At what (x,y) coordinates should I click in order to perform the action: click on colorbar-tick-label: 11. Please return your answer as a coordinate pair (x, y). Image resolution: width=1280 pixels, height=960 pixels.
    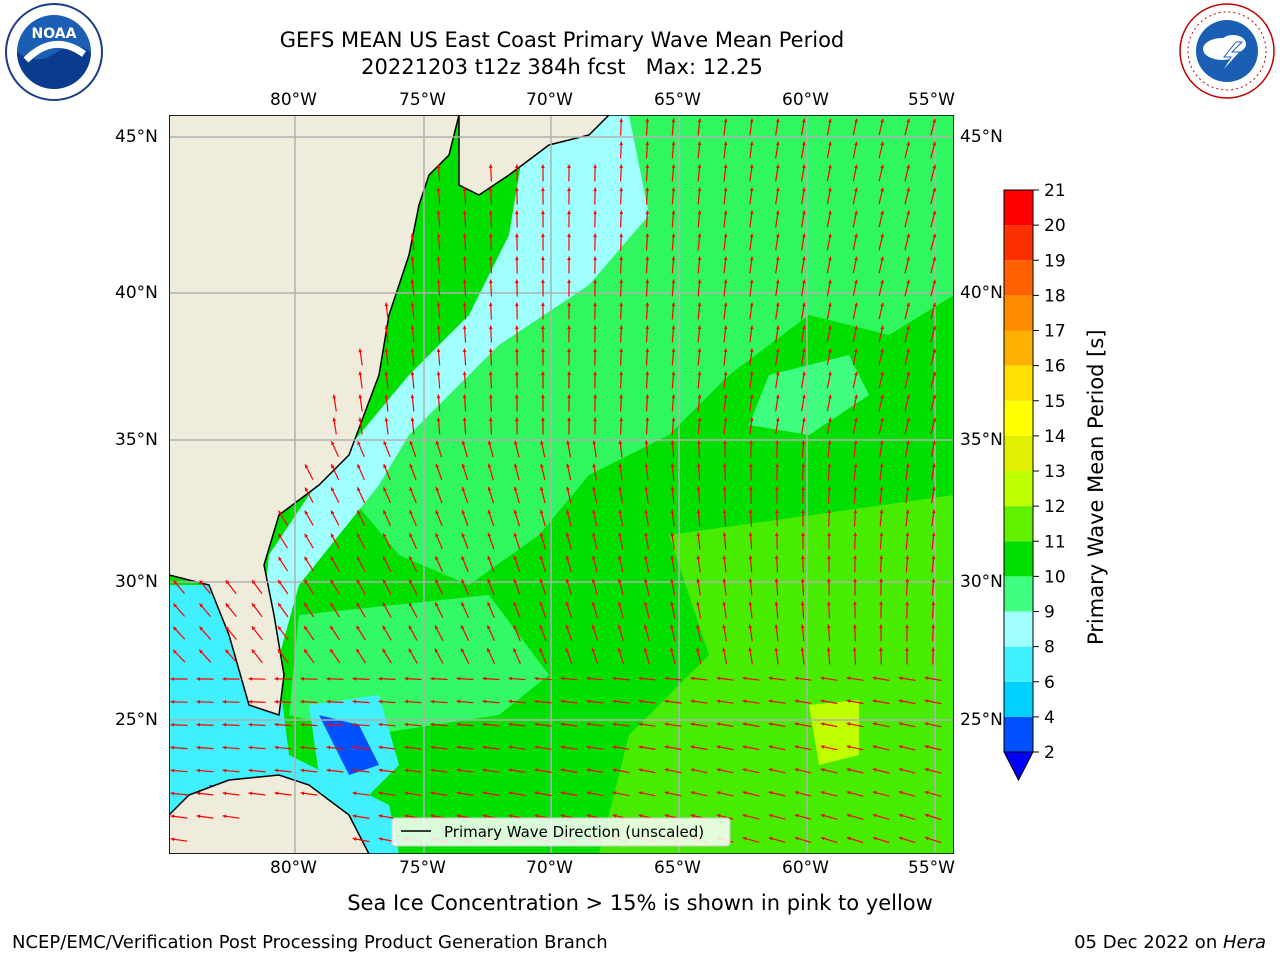
    Looking at the image, I should click on (1055, 542).